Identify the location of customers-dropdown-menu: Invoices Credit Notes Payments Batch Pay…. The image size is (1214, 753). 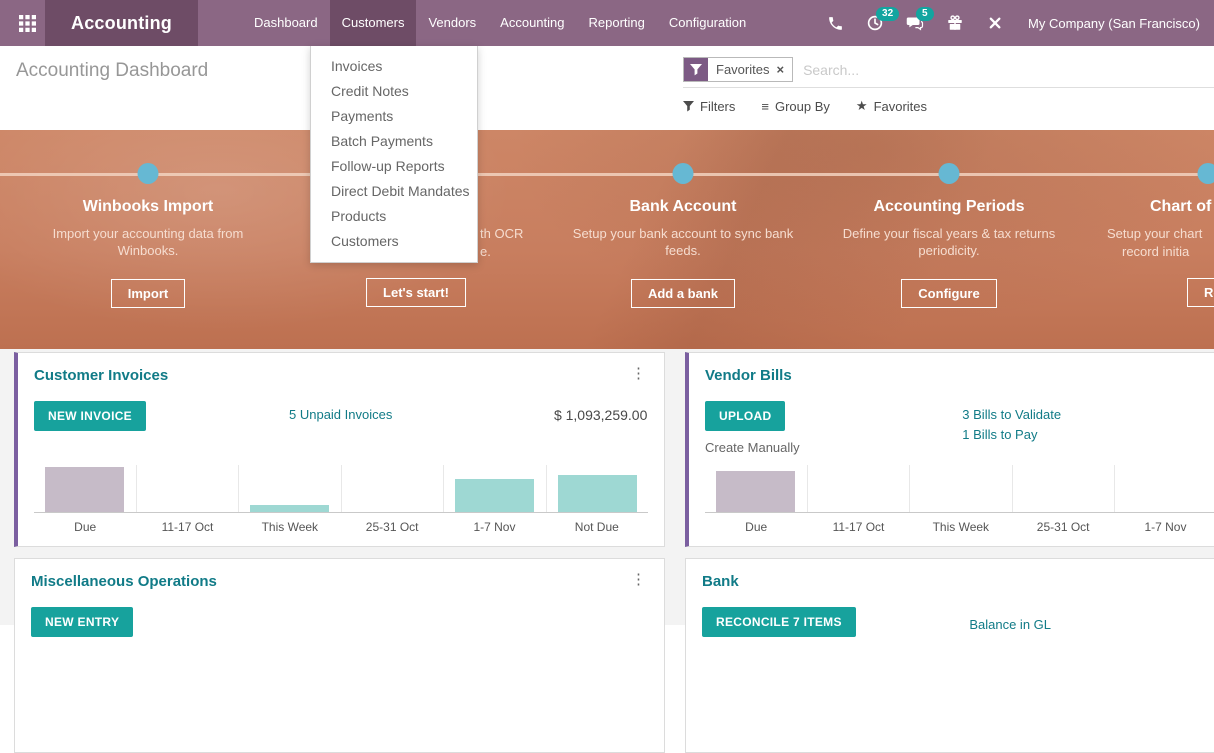
(394, 154).